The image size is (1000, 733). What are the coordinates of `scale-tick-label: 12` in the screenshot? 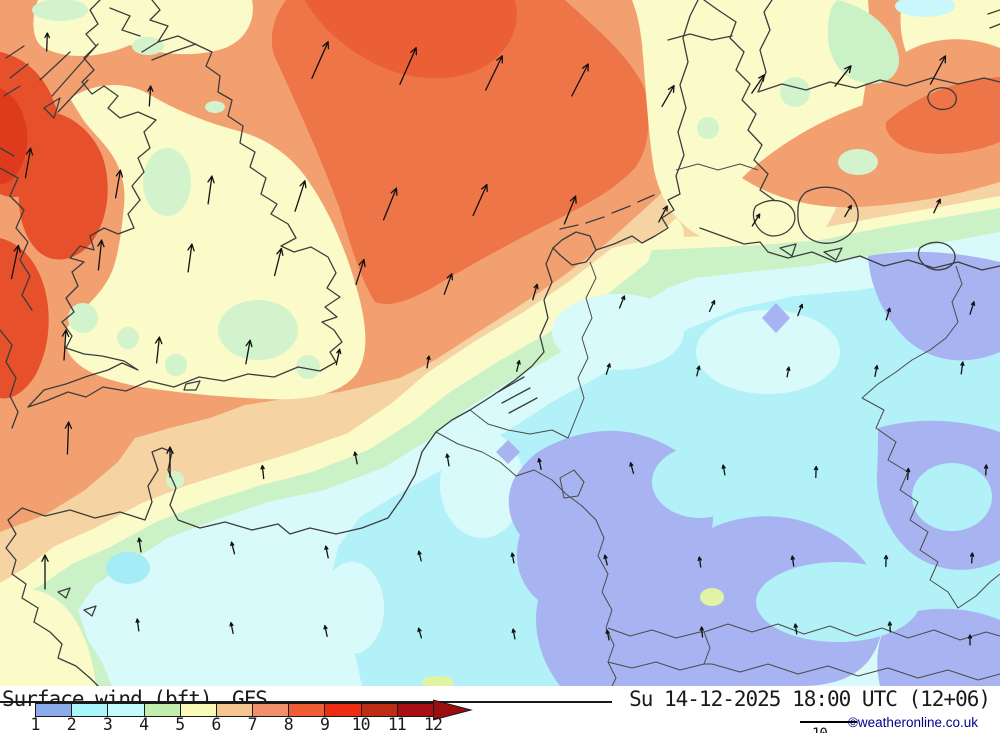 It's located at (433, 724).